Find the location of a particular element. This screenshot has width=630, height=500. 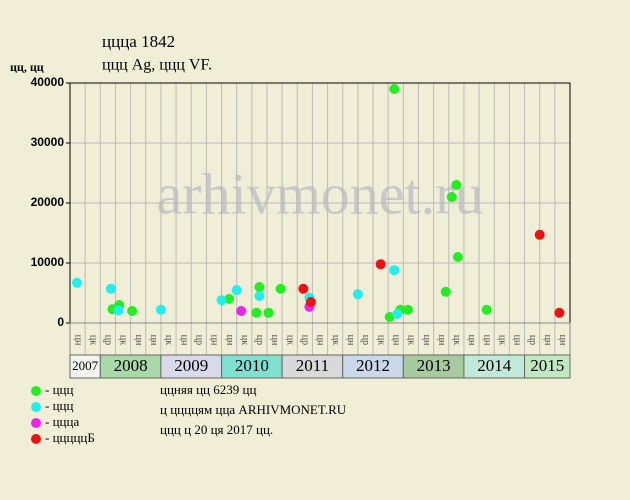

year-label: 2012 is located at coordinates (373, 365).